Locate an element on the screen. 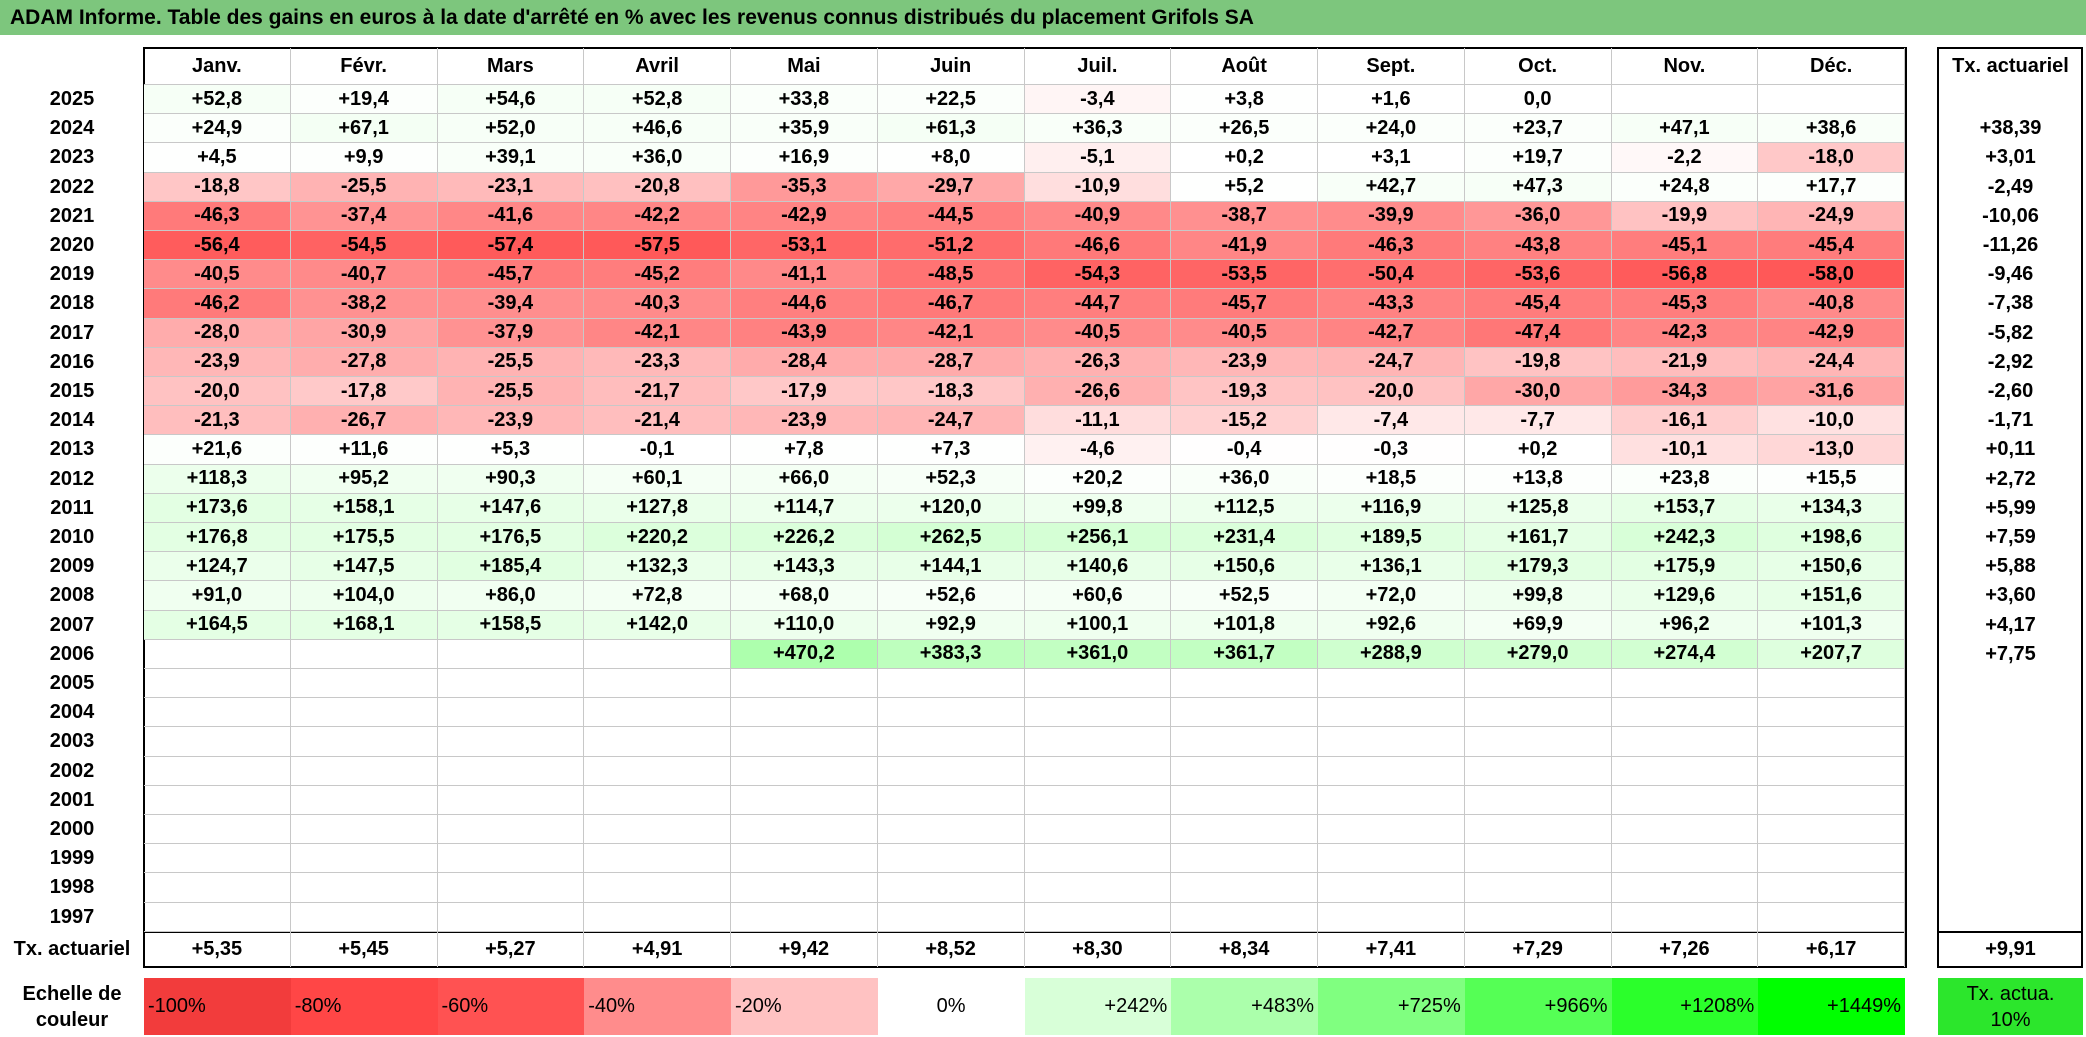 The height and width of the screenshot is (1037, 2086). value-cell: +220,2 is located at coordinates (657, 538).